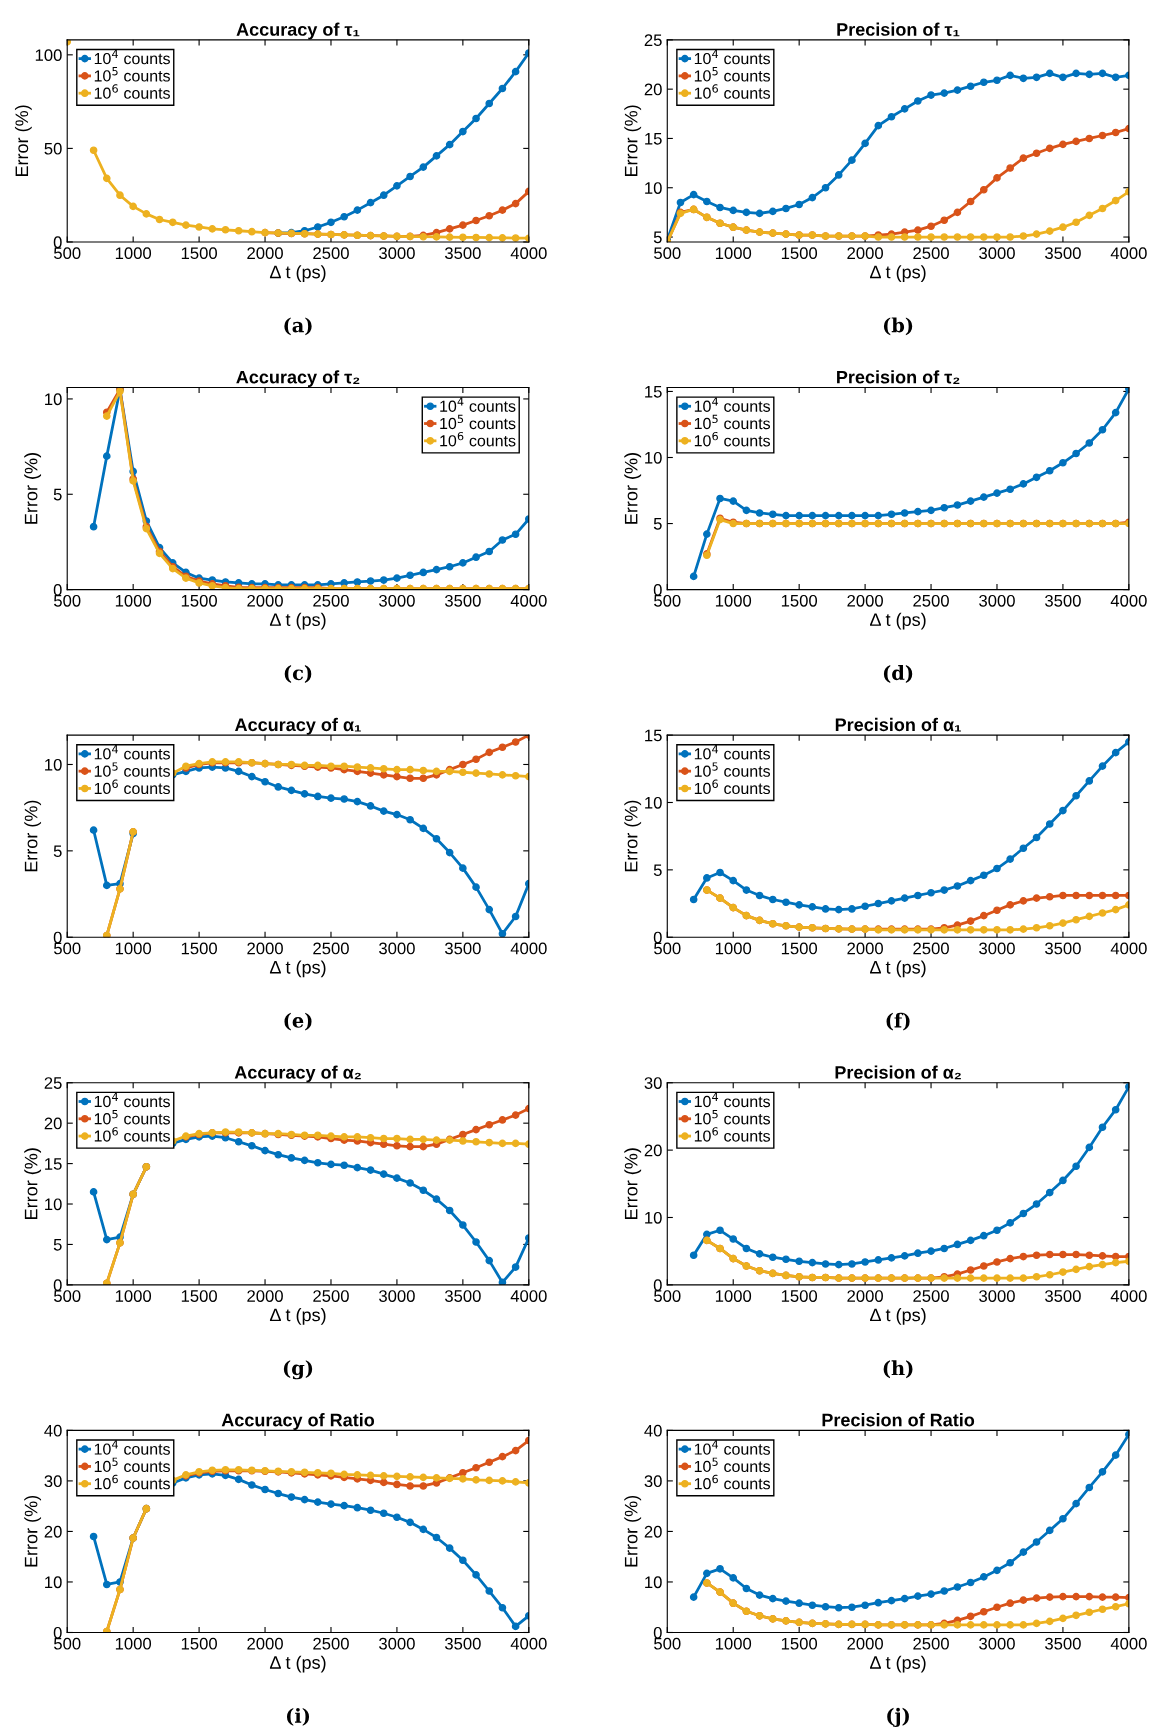 Image resolution: width=1159 pixels, height=1733 pixels. Describe the element at coordinates (898, 326) in the screenshot. I see `text: (b)` at that location.